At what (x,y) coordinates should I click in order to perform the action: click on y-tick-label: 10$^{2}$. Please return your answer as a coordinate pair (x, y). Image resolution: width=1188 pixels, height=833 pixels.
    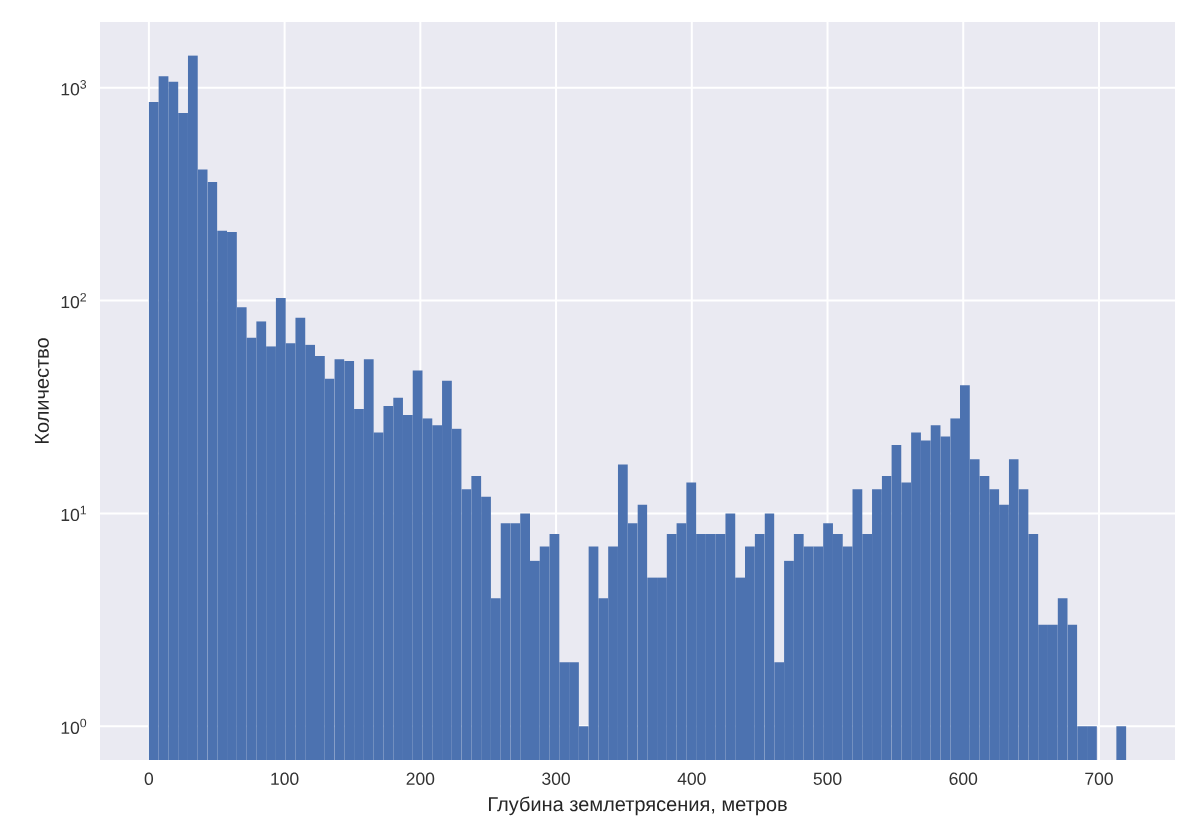
    Looking at the image, I should click on (73, 300).